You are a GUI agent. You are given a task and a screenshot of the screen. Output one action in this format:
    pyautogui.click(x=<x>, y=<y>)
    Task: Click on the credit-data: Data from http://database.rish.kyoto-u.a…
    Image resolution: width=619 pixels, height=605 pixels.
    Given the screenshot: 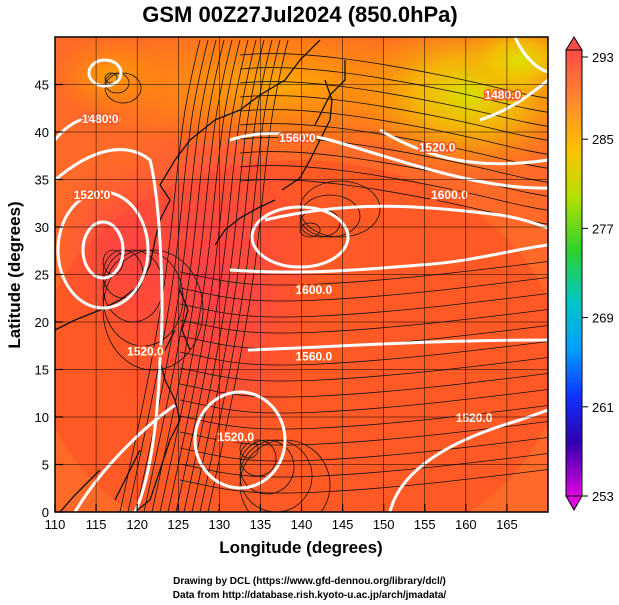 What is the action you would take?
    pyautogui.click(x=309, y=595)
    